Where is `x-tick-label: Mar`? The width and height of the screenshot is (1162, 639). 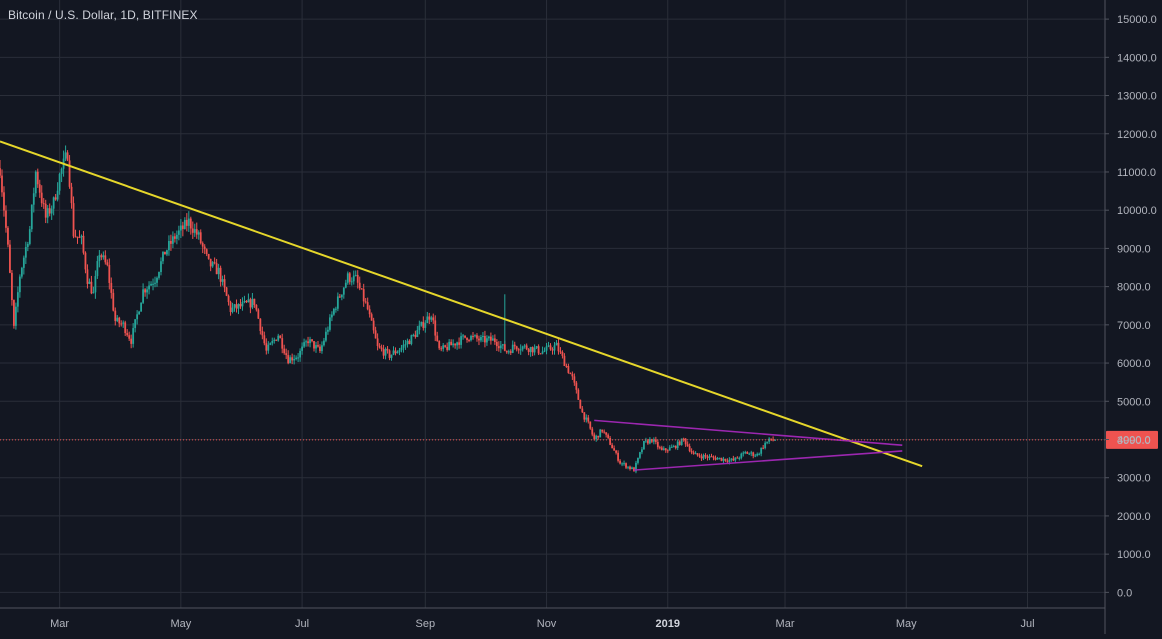
x-tick-label: Mar is located at coordinates (59, 624).